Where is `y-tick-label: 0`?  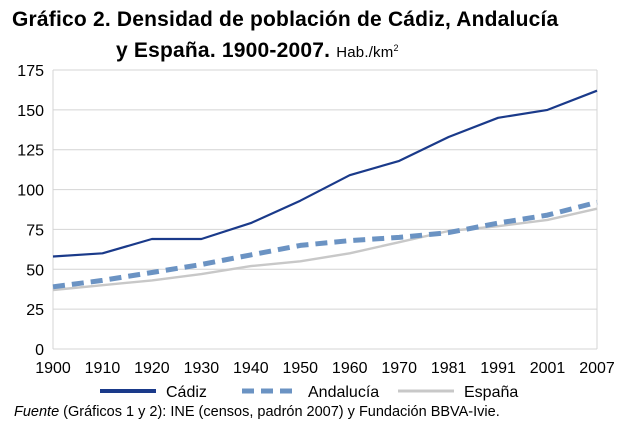 y-tick-label: 0 is located at coordinates (39, 350).